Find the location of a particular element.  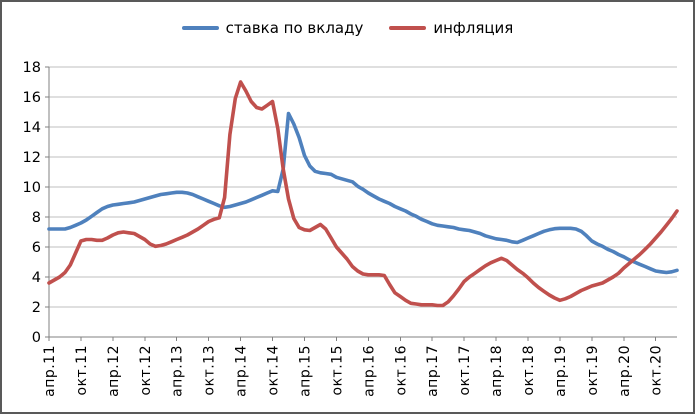

inflation-legend-label: инфляция is located at coordinates (473, 28).